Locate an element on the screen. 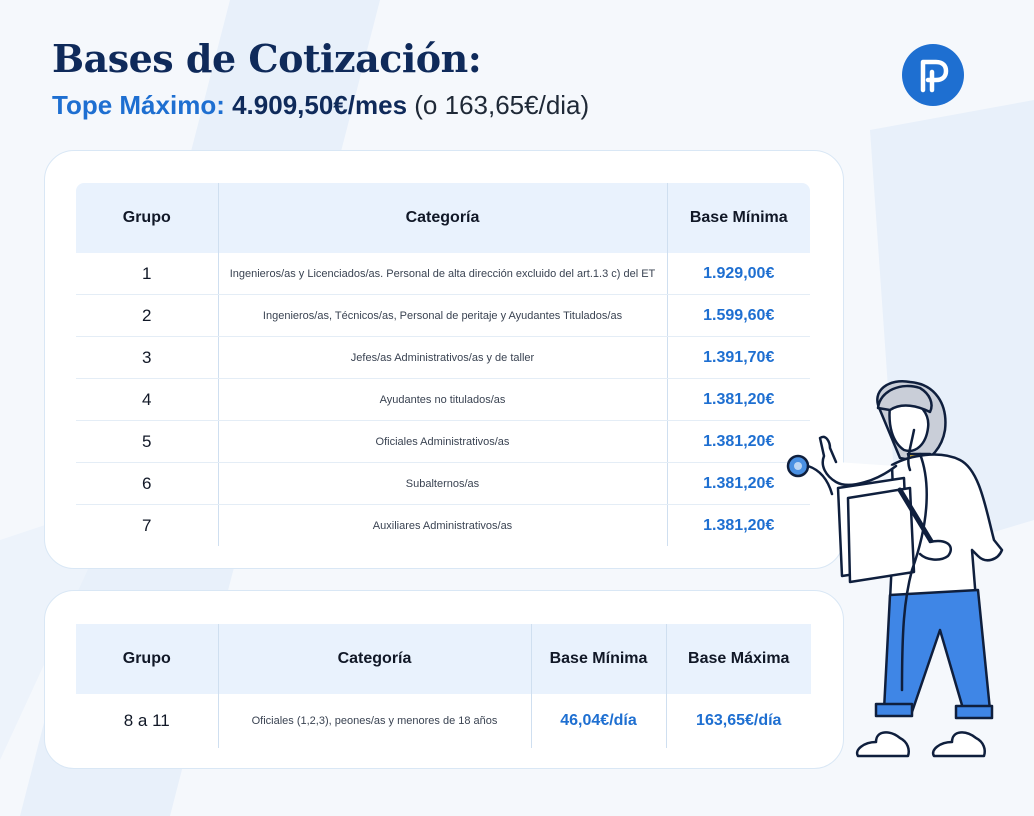  subtitle-value: 4.909,50€/mes is located at coordinates (320, 105).